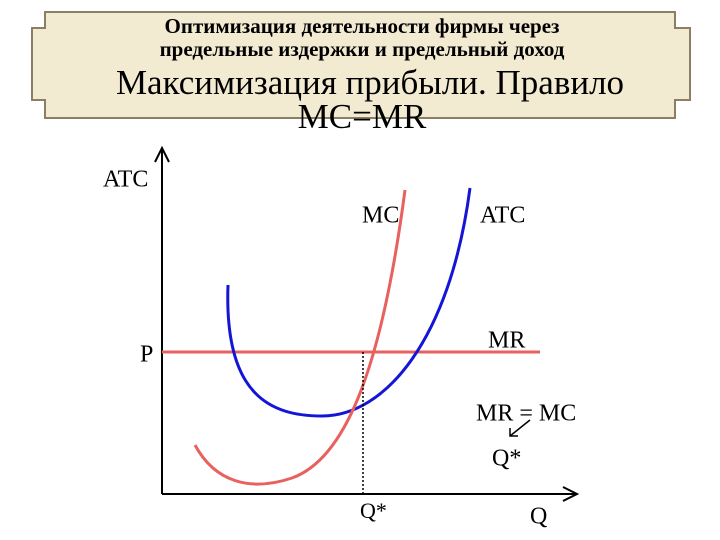 The width and height of the screenshot is (720, 540). I want to click on subtitle-line: MC=MR, so click(362, 116).